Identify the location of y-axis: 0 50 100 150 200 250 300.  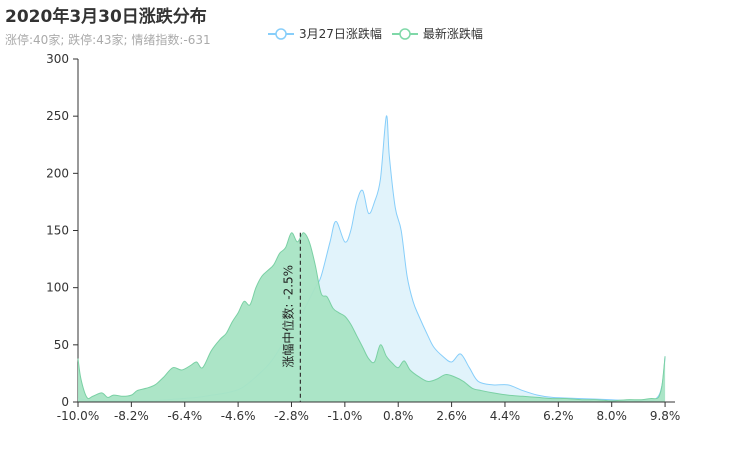
(62, 230).